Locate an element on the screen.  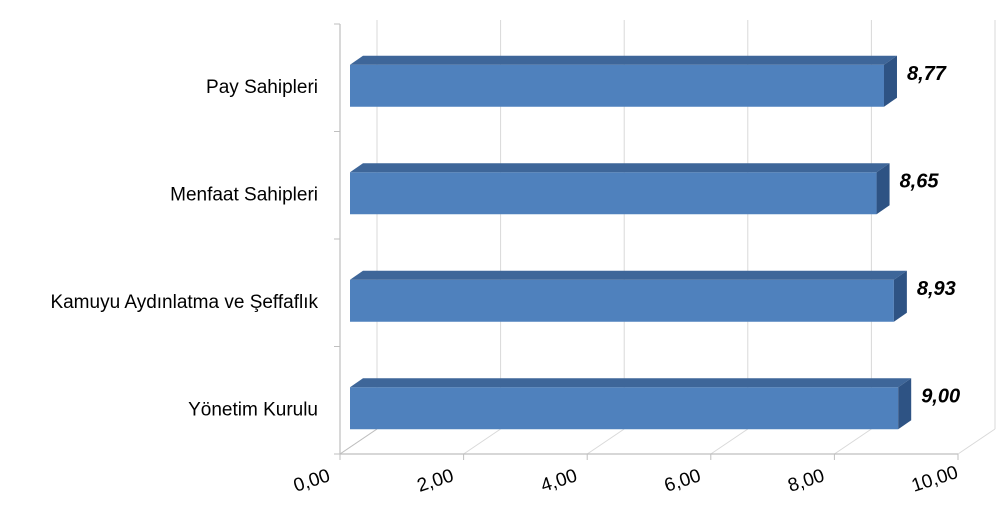
data-label: 8,93 is located at coordinates (936, 289).